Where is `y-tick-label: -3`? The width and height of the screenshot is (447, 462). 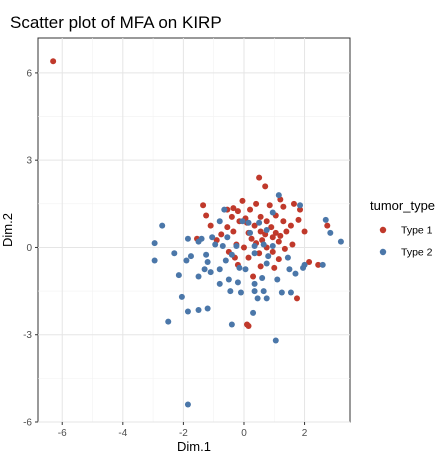 y-tick-label: -3 is located at coordinates (27, 335).